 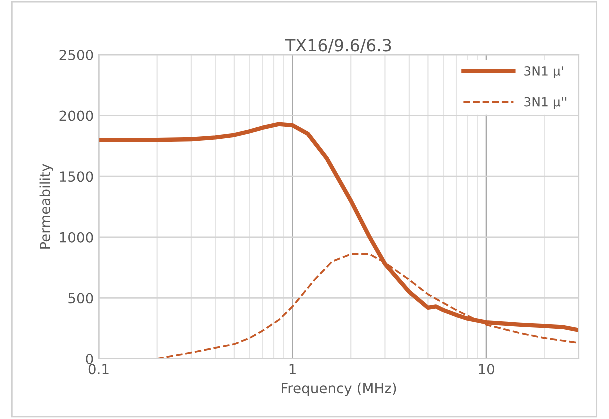 What do you see at coordinates (47, 206) in the screenshot?
I see `y-axis-title: Permeability` at bounding box center [47, 206].